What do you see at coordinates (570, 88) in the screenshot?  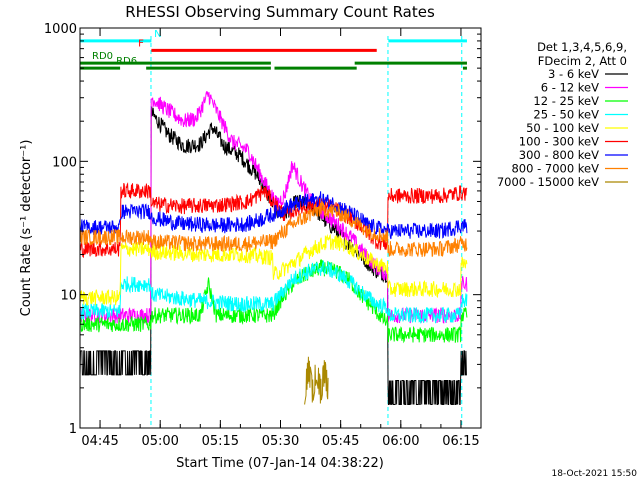 I see `legend-label-1: 6 - 12 keV` at bounding box center [570, 88].